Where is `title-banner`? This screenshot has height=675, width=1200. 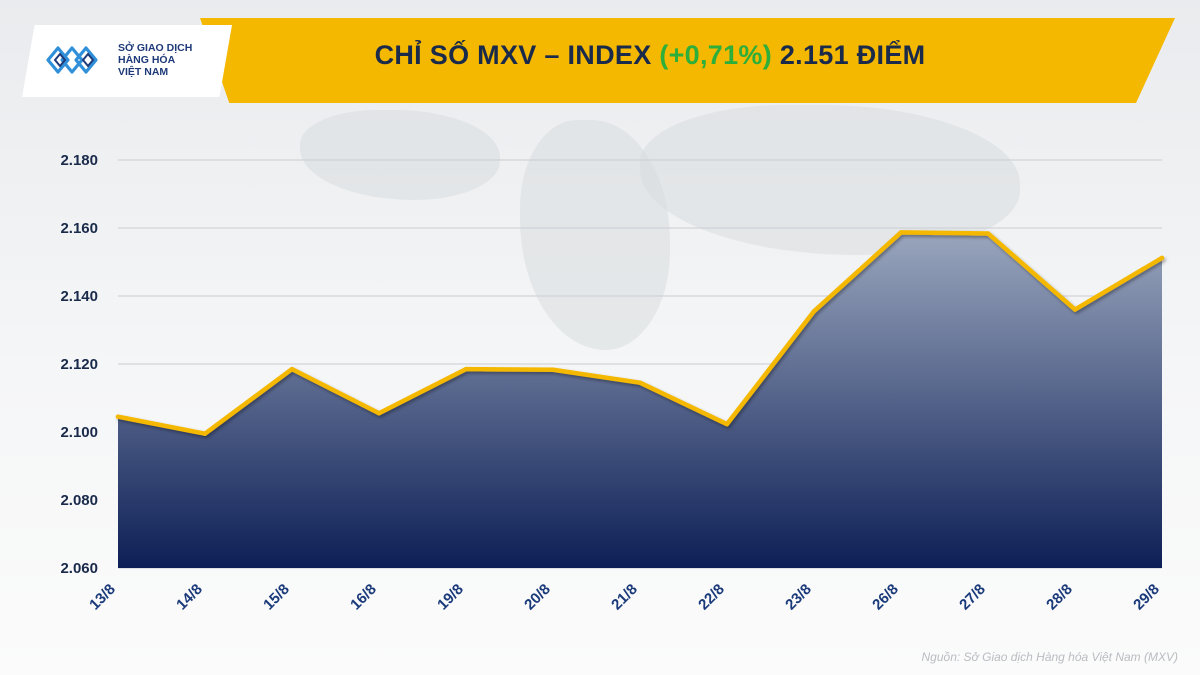 title-banner is located at coordinates (687, 60).